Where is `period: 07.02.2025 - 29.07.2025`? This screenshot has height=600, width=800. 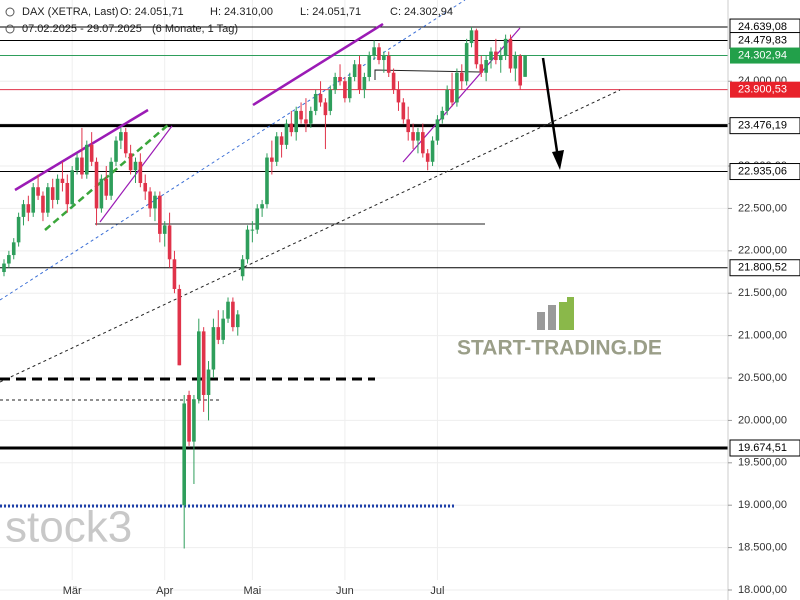 period: 07.02.2025 - 29.07.2025 is located at coordinates (82, 29).